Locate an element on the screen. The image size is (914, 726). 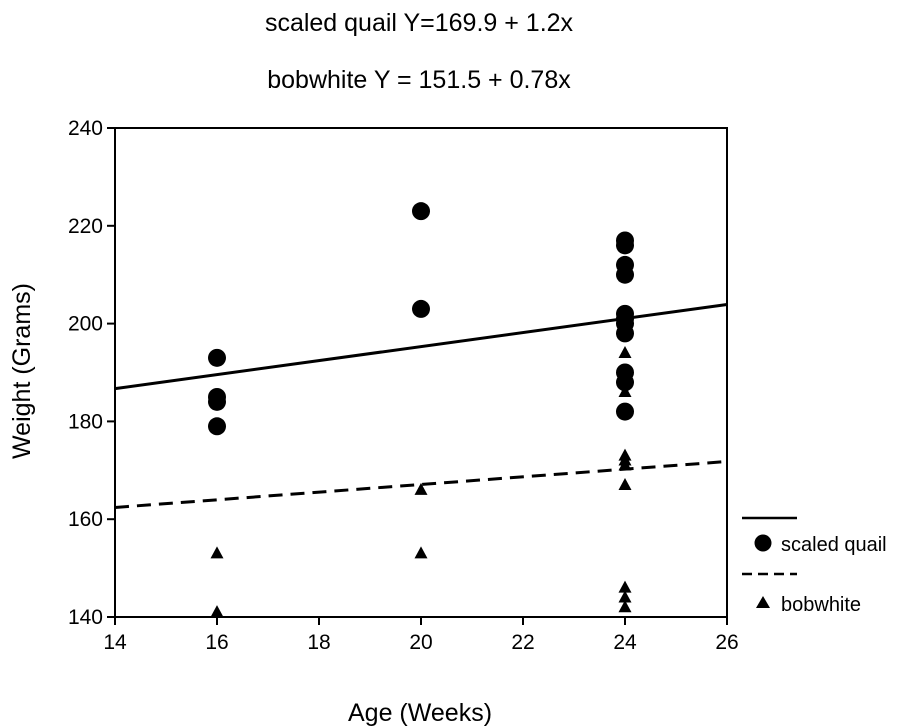
y-tick-label-3: 200 is located at coordinates (85, 324).